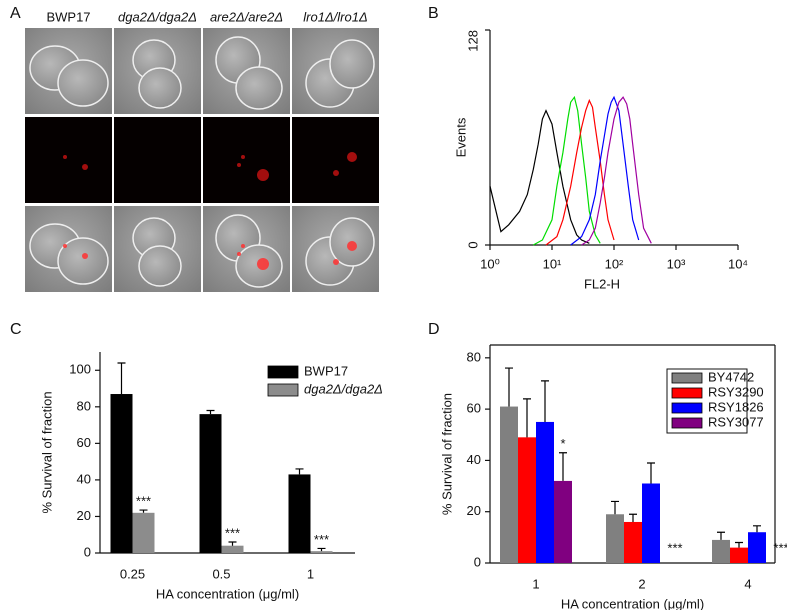  Describe the element at coordinates (221, 573) in the screenshot. I see `x-tick-label: 0.5` at that location.